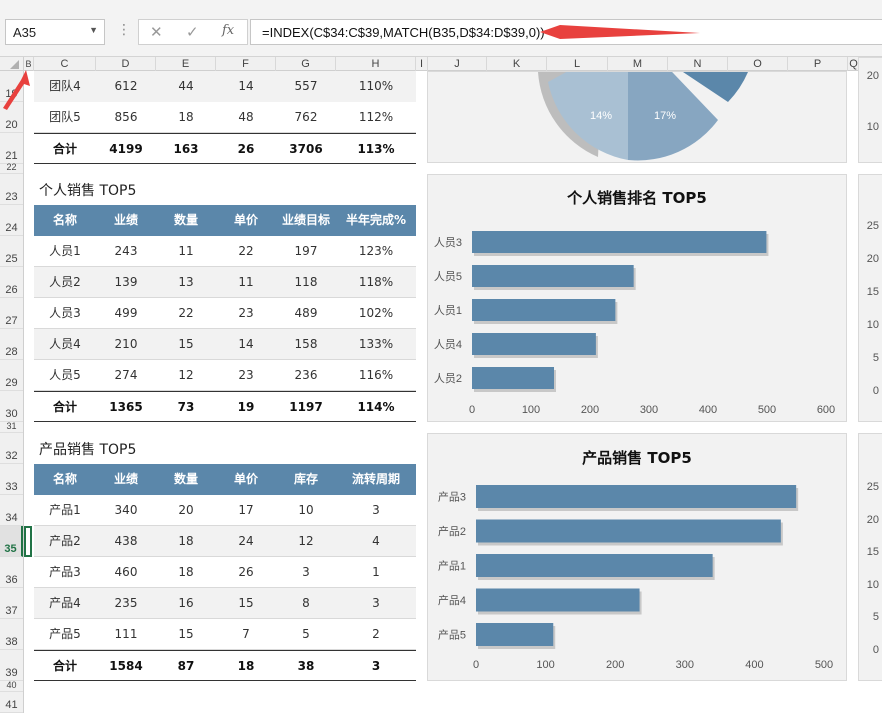 This screenshot has width=882, height=713. I want to click on table-total-row: 合计 4199 163 26 3706 113%, so click(225, 148).